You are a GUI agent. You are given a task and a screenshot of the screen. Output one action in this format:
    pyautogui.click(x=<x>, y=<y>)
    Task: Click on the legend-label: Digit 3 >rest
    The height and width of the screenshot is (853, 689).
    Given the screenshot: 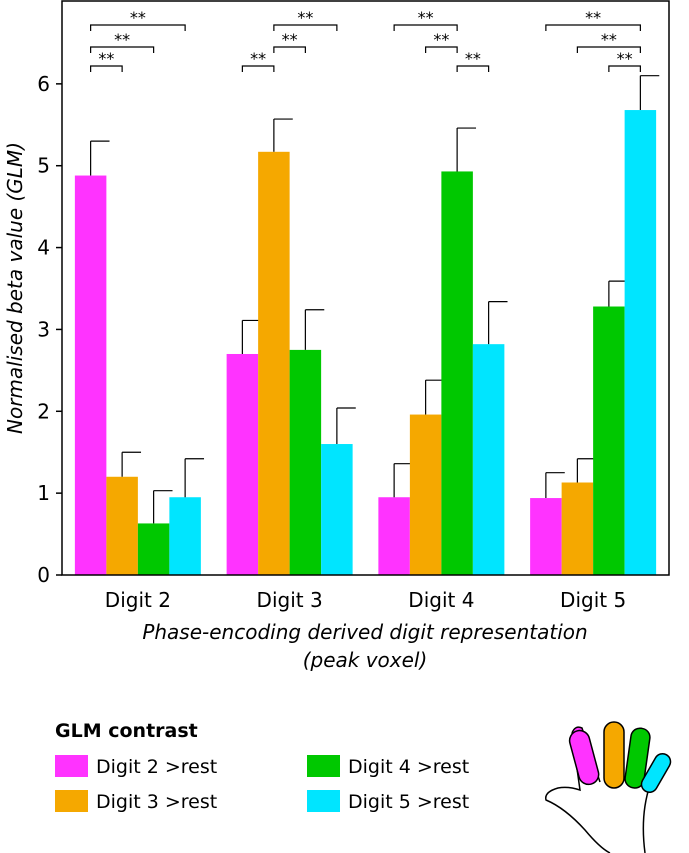 What is the action you would take?
    pyautogui.click(x=156, y=802)
    